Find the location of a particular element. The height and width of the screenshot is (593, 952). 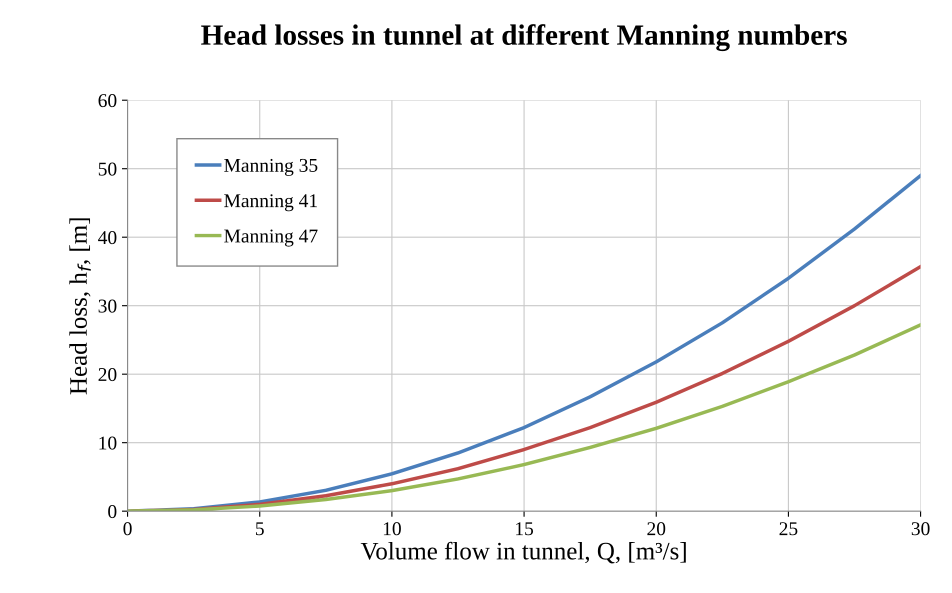

y-tick-label: 20 is located at coordinates (107, 375).